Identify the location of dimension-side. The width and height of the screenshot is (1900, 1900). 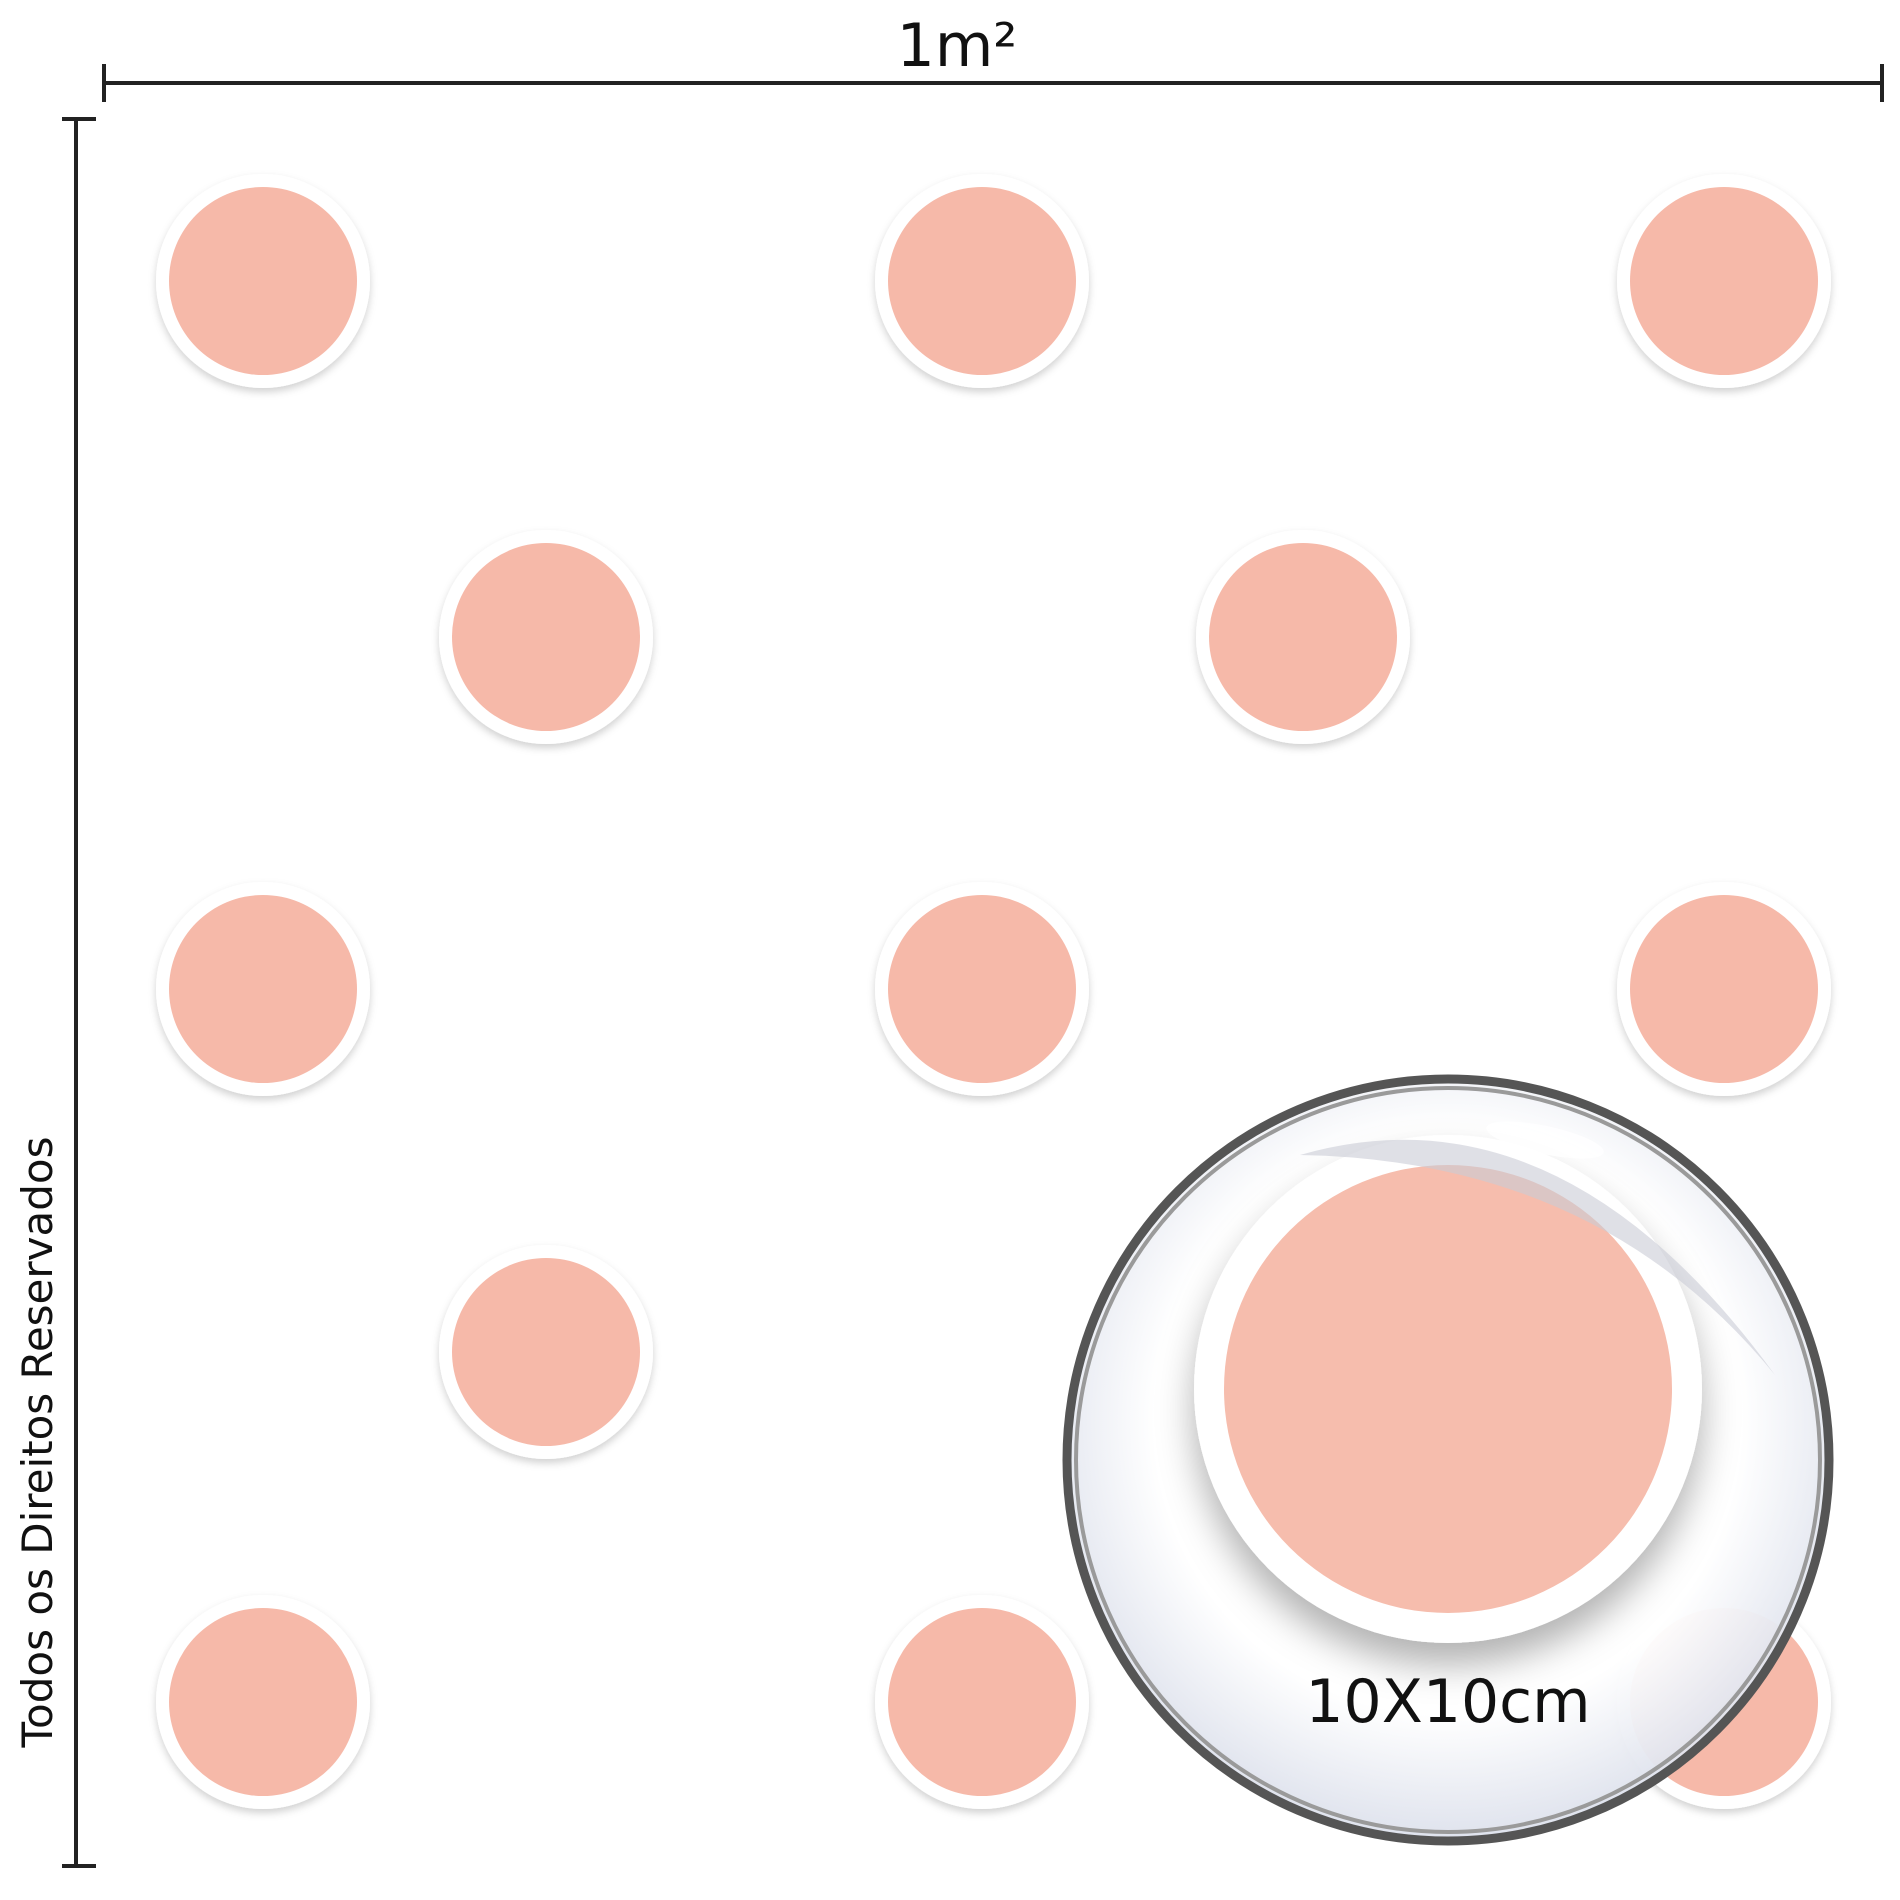
(79, 992).